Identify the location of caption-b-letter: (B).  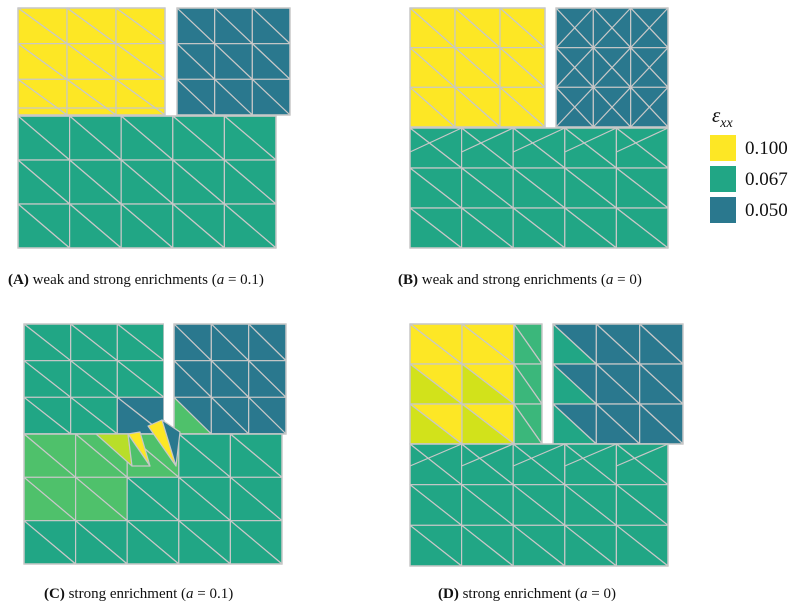
(408, 280).